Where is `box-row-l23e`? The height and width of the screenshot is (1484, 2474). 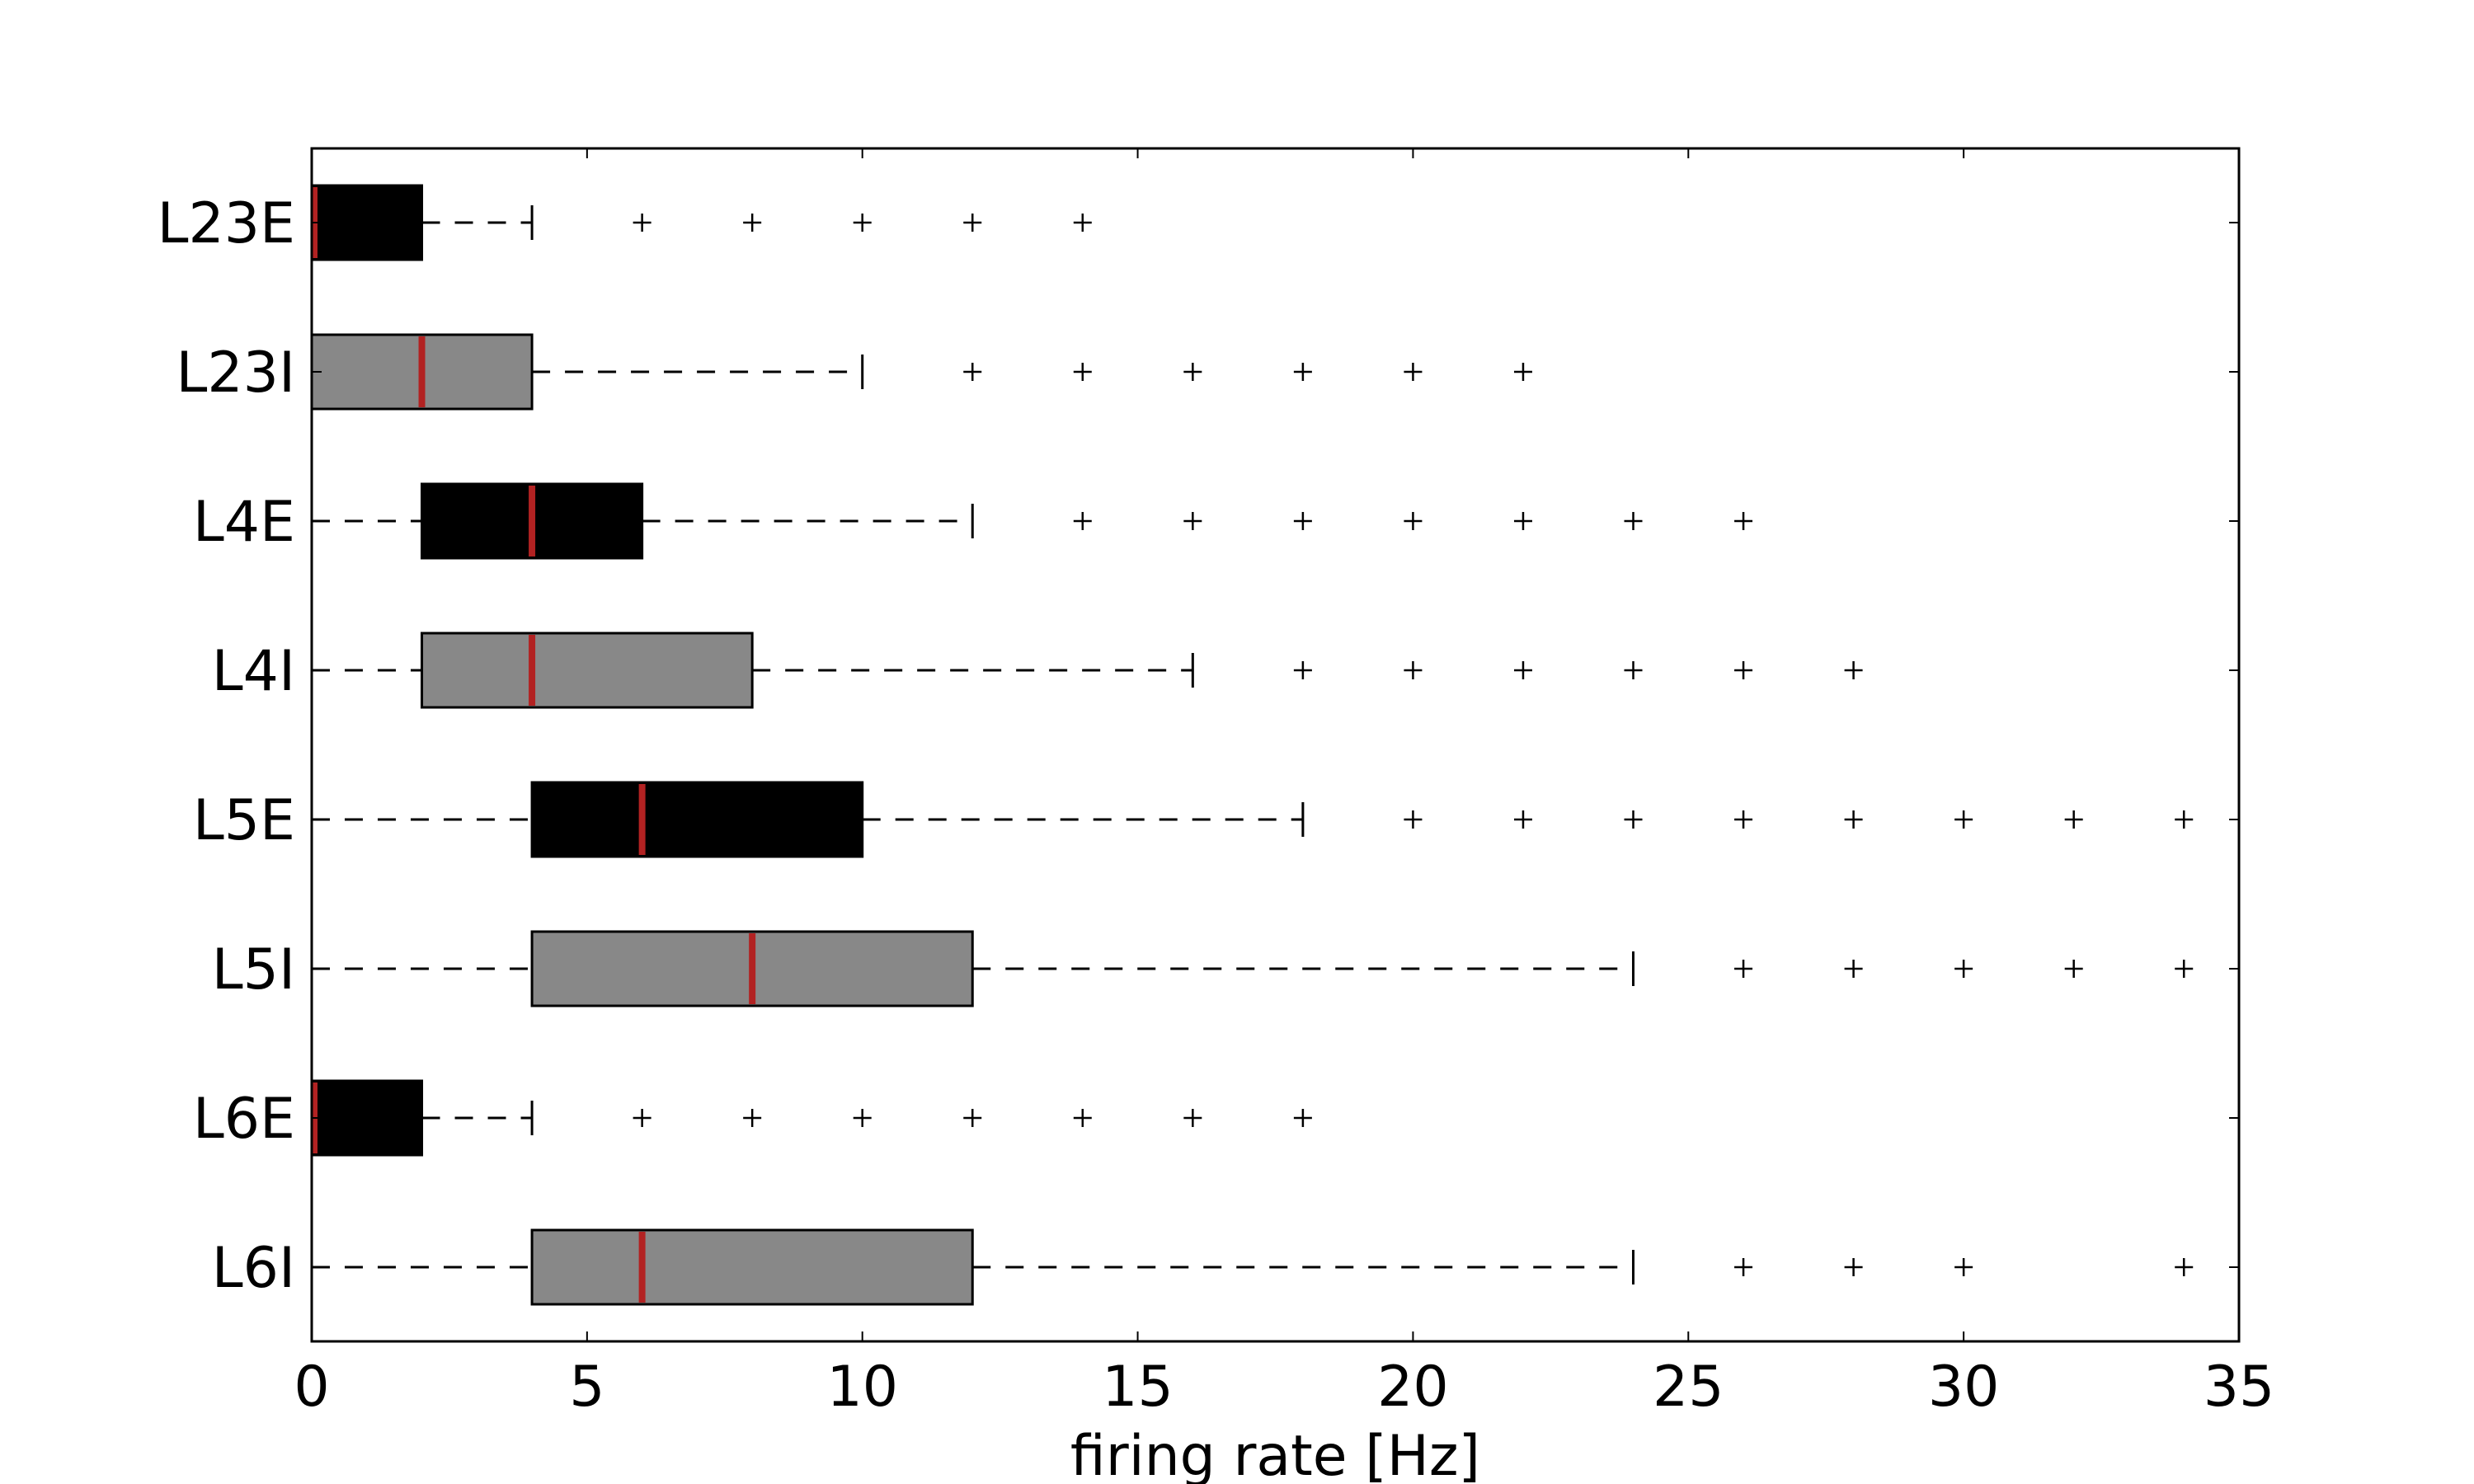
box-row-l23e is located at coordinates (701, 222).